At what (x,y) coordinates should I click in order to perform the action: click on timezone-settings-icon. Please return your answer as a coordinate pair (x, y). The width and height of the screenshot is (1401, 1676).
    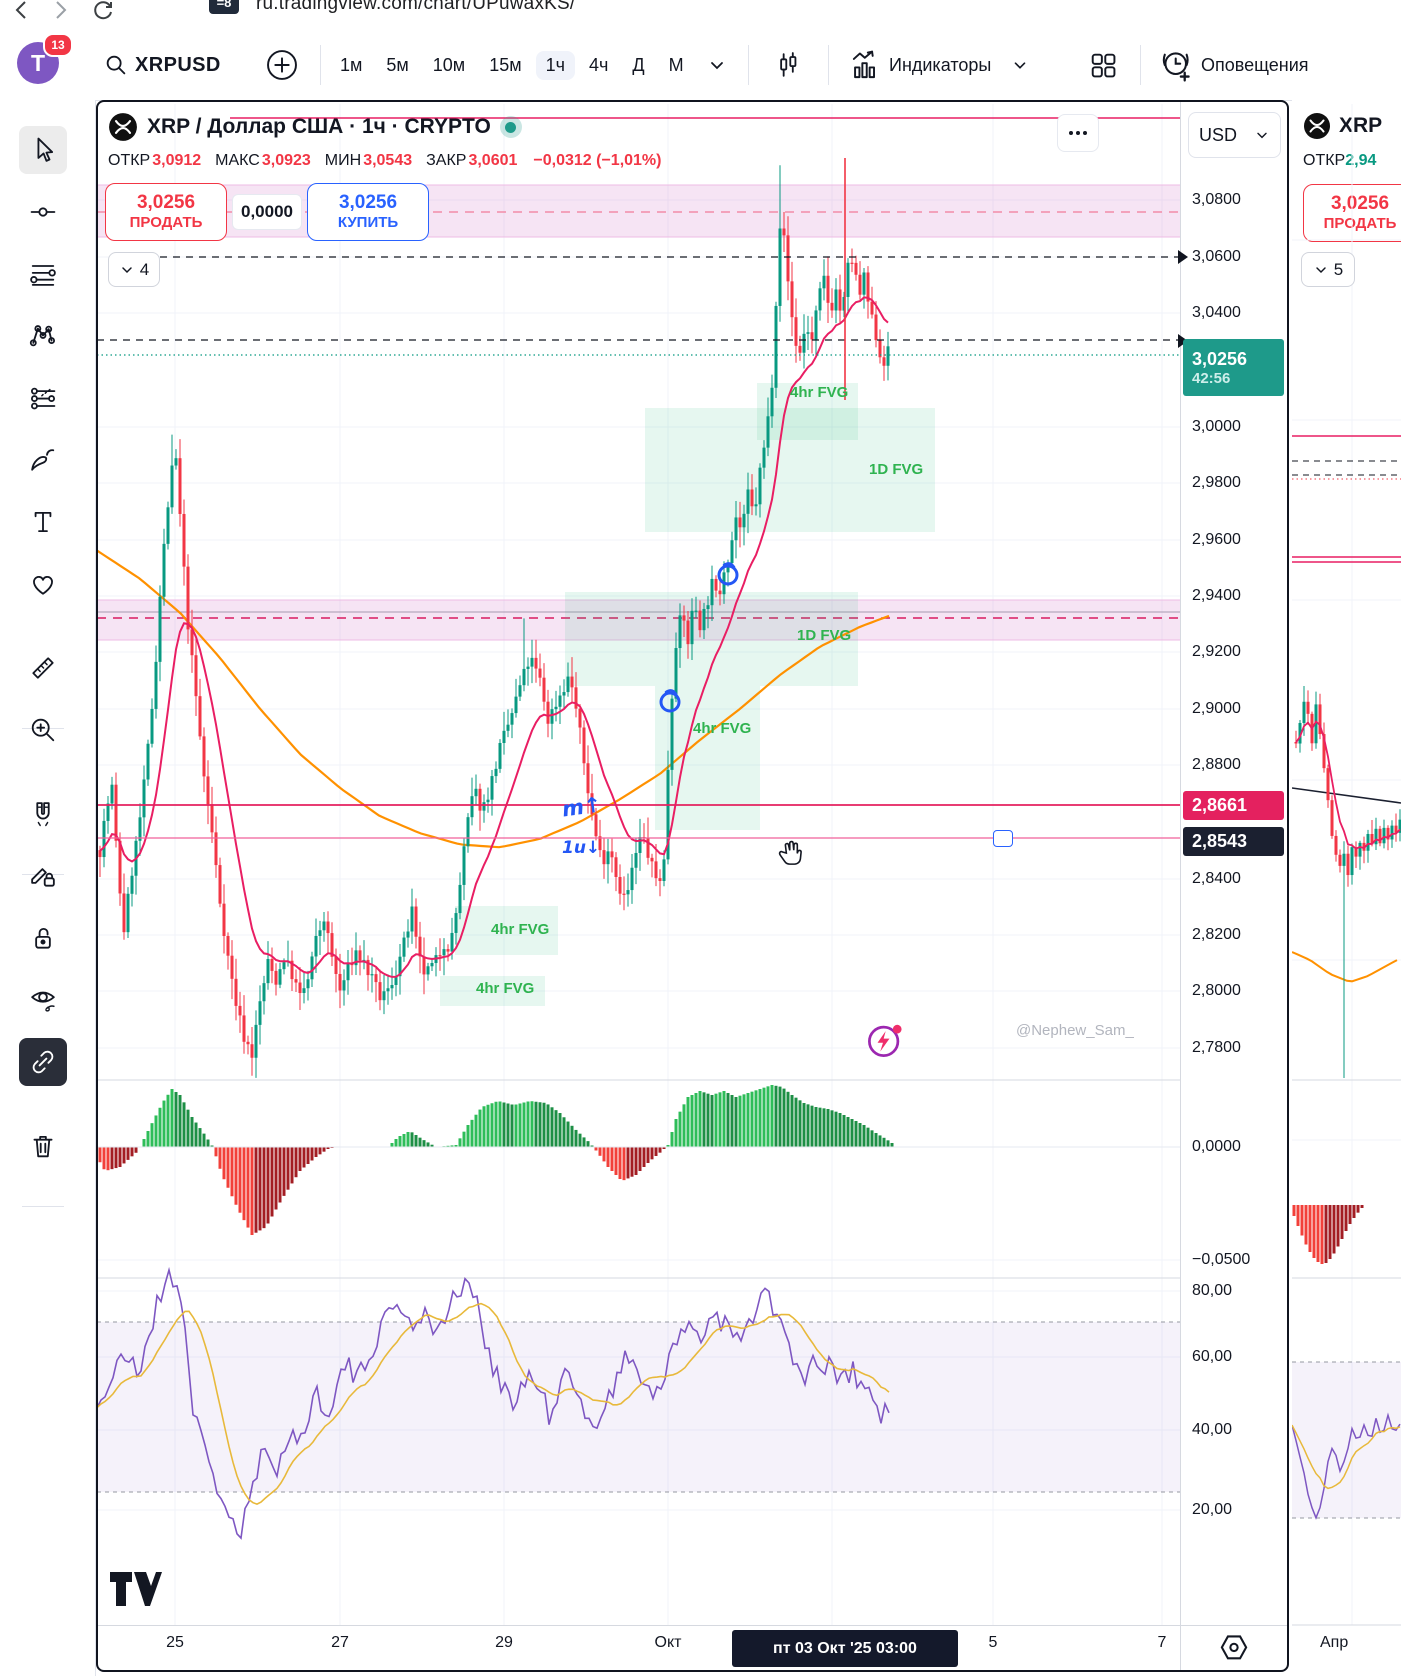
    Looking at the image, I should click on (1234, 1648).